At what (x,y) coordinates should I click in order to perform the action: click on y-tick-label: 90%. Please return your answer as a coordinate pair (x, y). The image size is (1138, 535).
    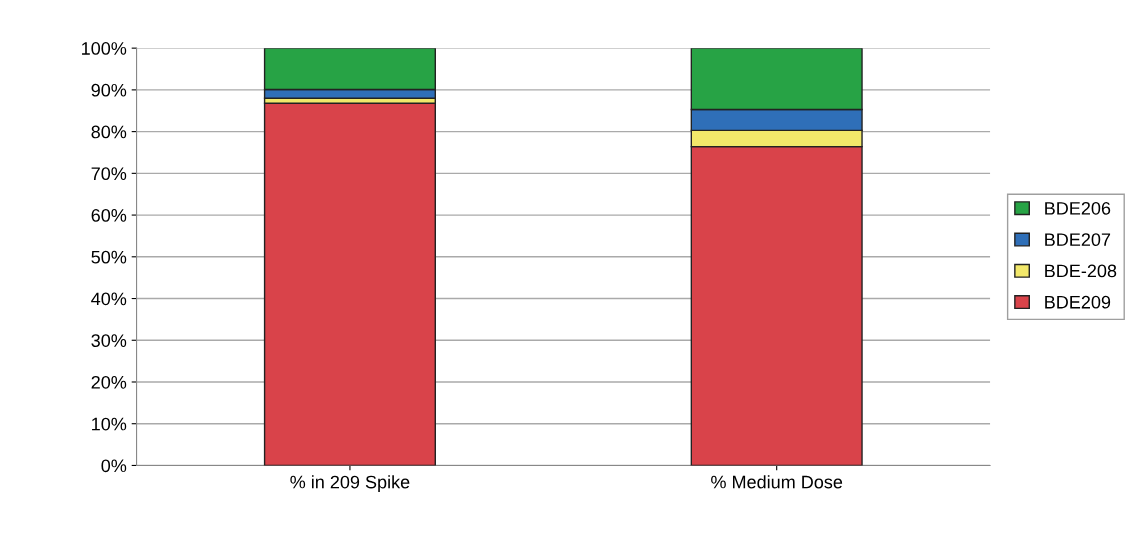
    Looking at the image, I should click on (109, 90).